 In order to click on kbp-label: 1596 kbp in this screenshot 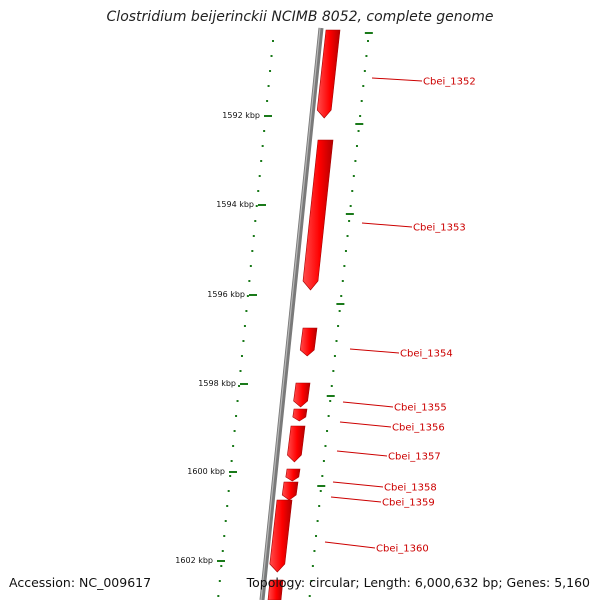, I will do `click(226, 294)`.